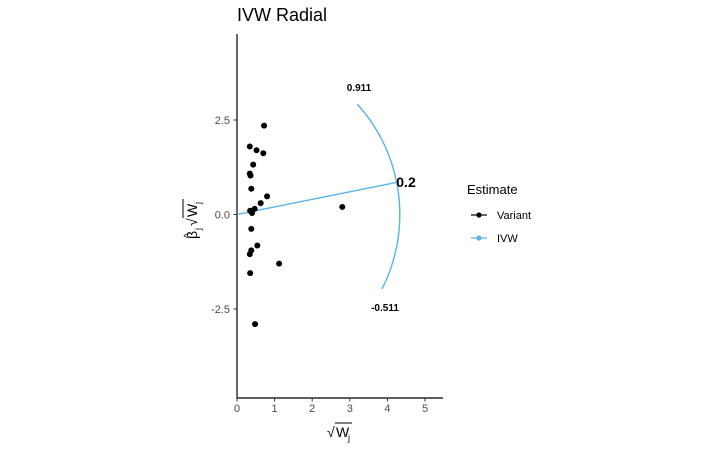  I want to click on y-axis-title: ^ β j √ W j, so click(192, 219).